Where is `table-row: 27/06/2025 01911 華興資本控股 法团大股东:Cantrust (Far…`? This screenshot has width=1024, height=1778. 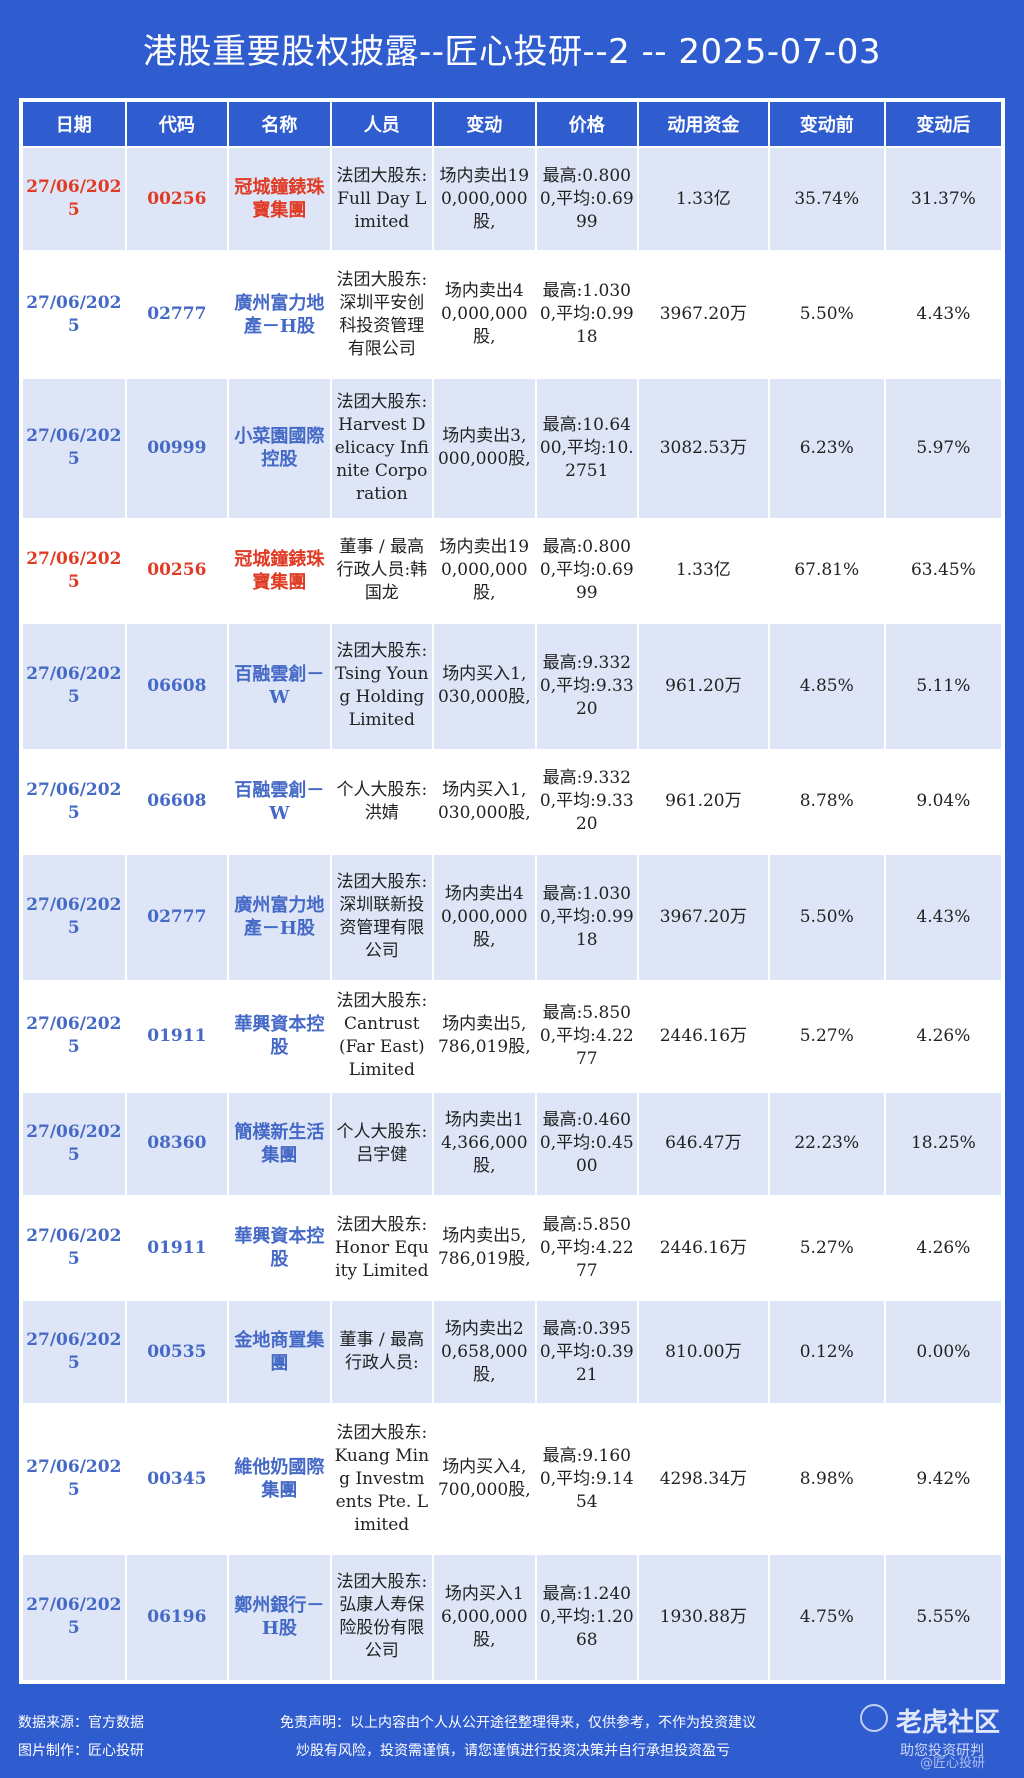
table-row: 27/06/2025 01911 華興資本控股 法团大股东:Cantrust (Far… is located at coordinates (512, 1036).